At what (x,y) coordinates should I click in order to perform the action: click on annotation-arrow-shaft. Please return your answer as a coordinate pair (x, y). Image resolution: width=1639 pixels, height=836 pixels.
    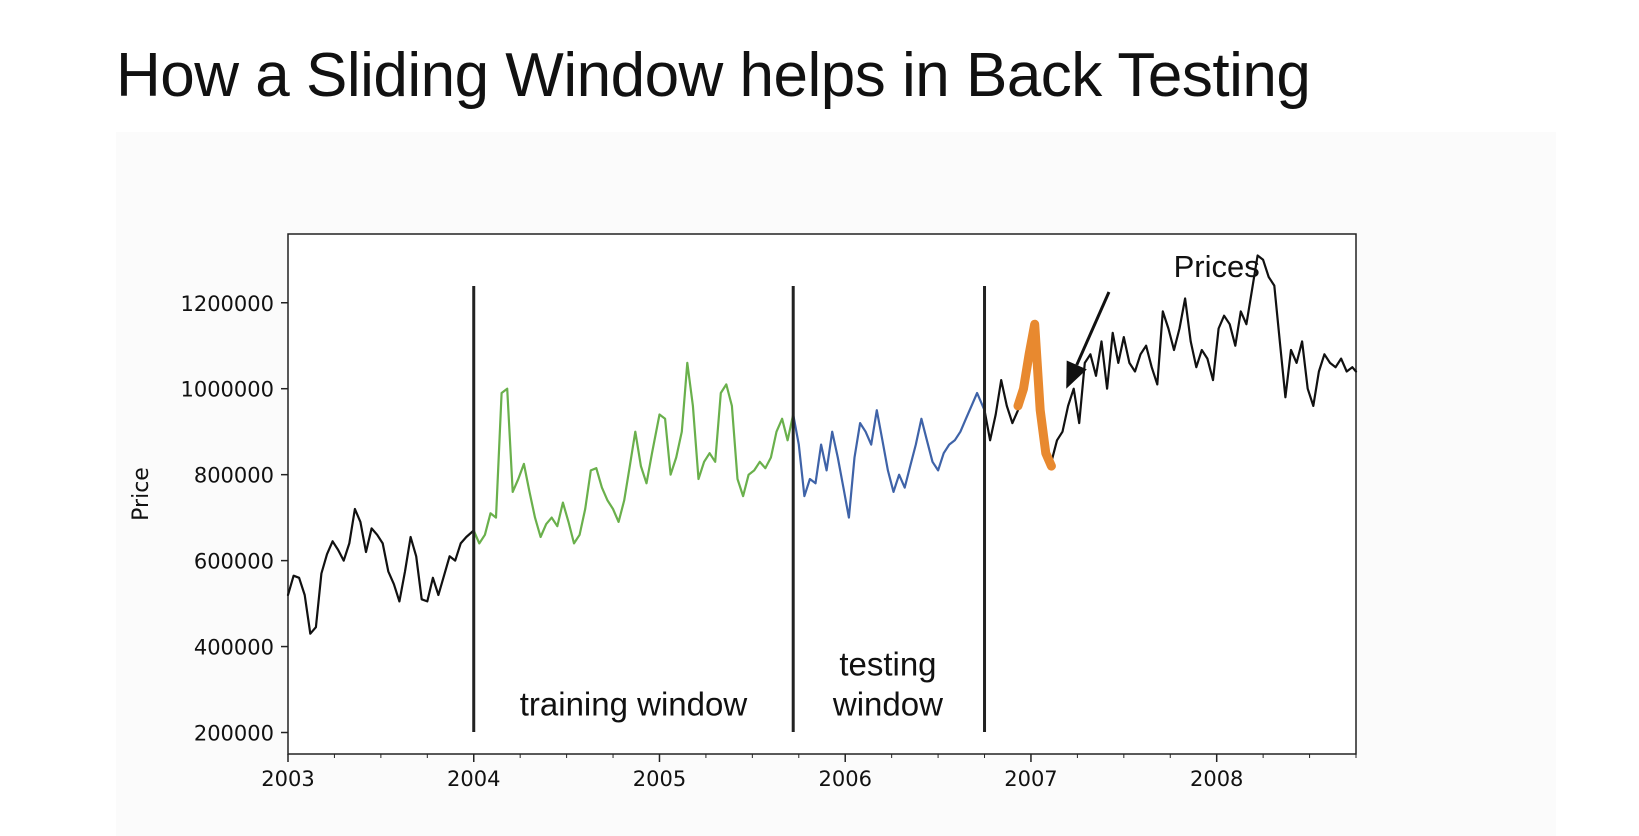
    Looking at the image, I should click on (1093, 328).